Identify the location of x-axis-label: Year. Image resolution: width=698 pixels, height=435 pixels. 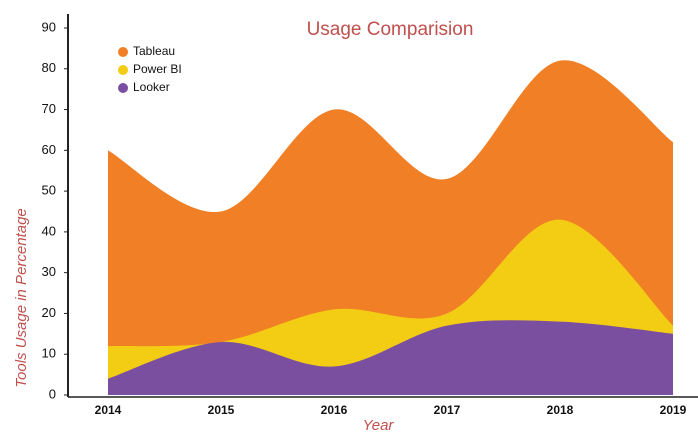
(379, 425).